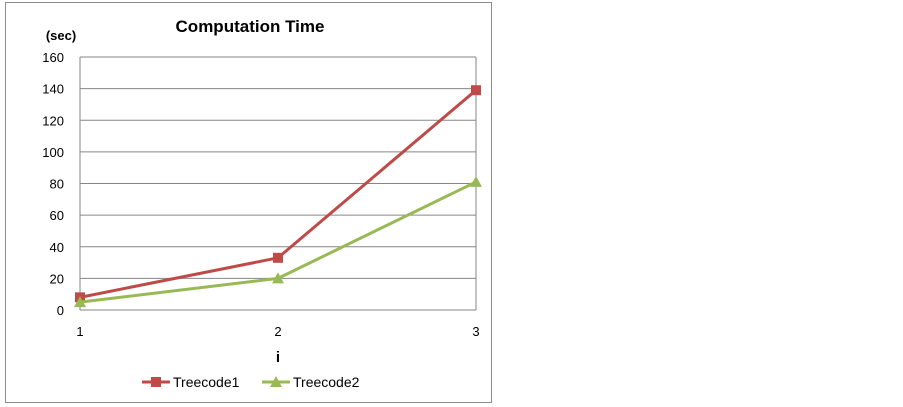  What do you see at coordinates (57, 278) in the screenshot?
I see `y-tick-label-1: 20` at bounding box center [57, 278].